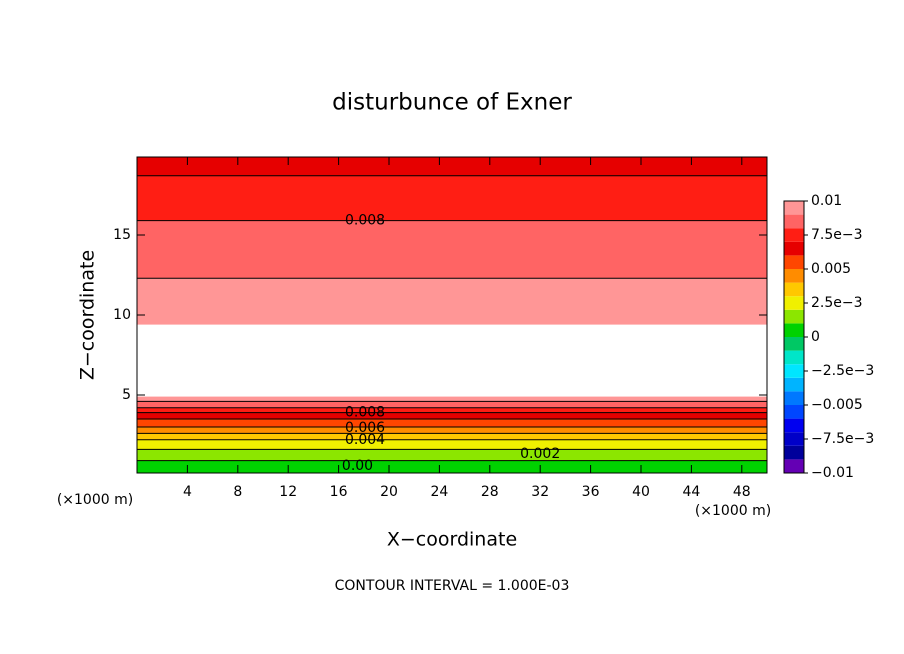 The width and height of the screenshot is (904, 654). What do you see at coordinates (837, 235) in the screenshot?
I see `colorbar-tick-label: 7.5e−3` at bounding box center [837, 235].